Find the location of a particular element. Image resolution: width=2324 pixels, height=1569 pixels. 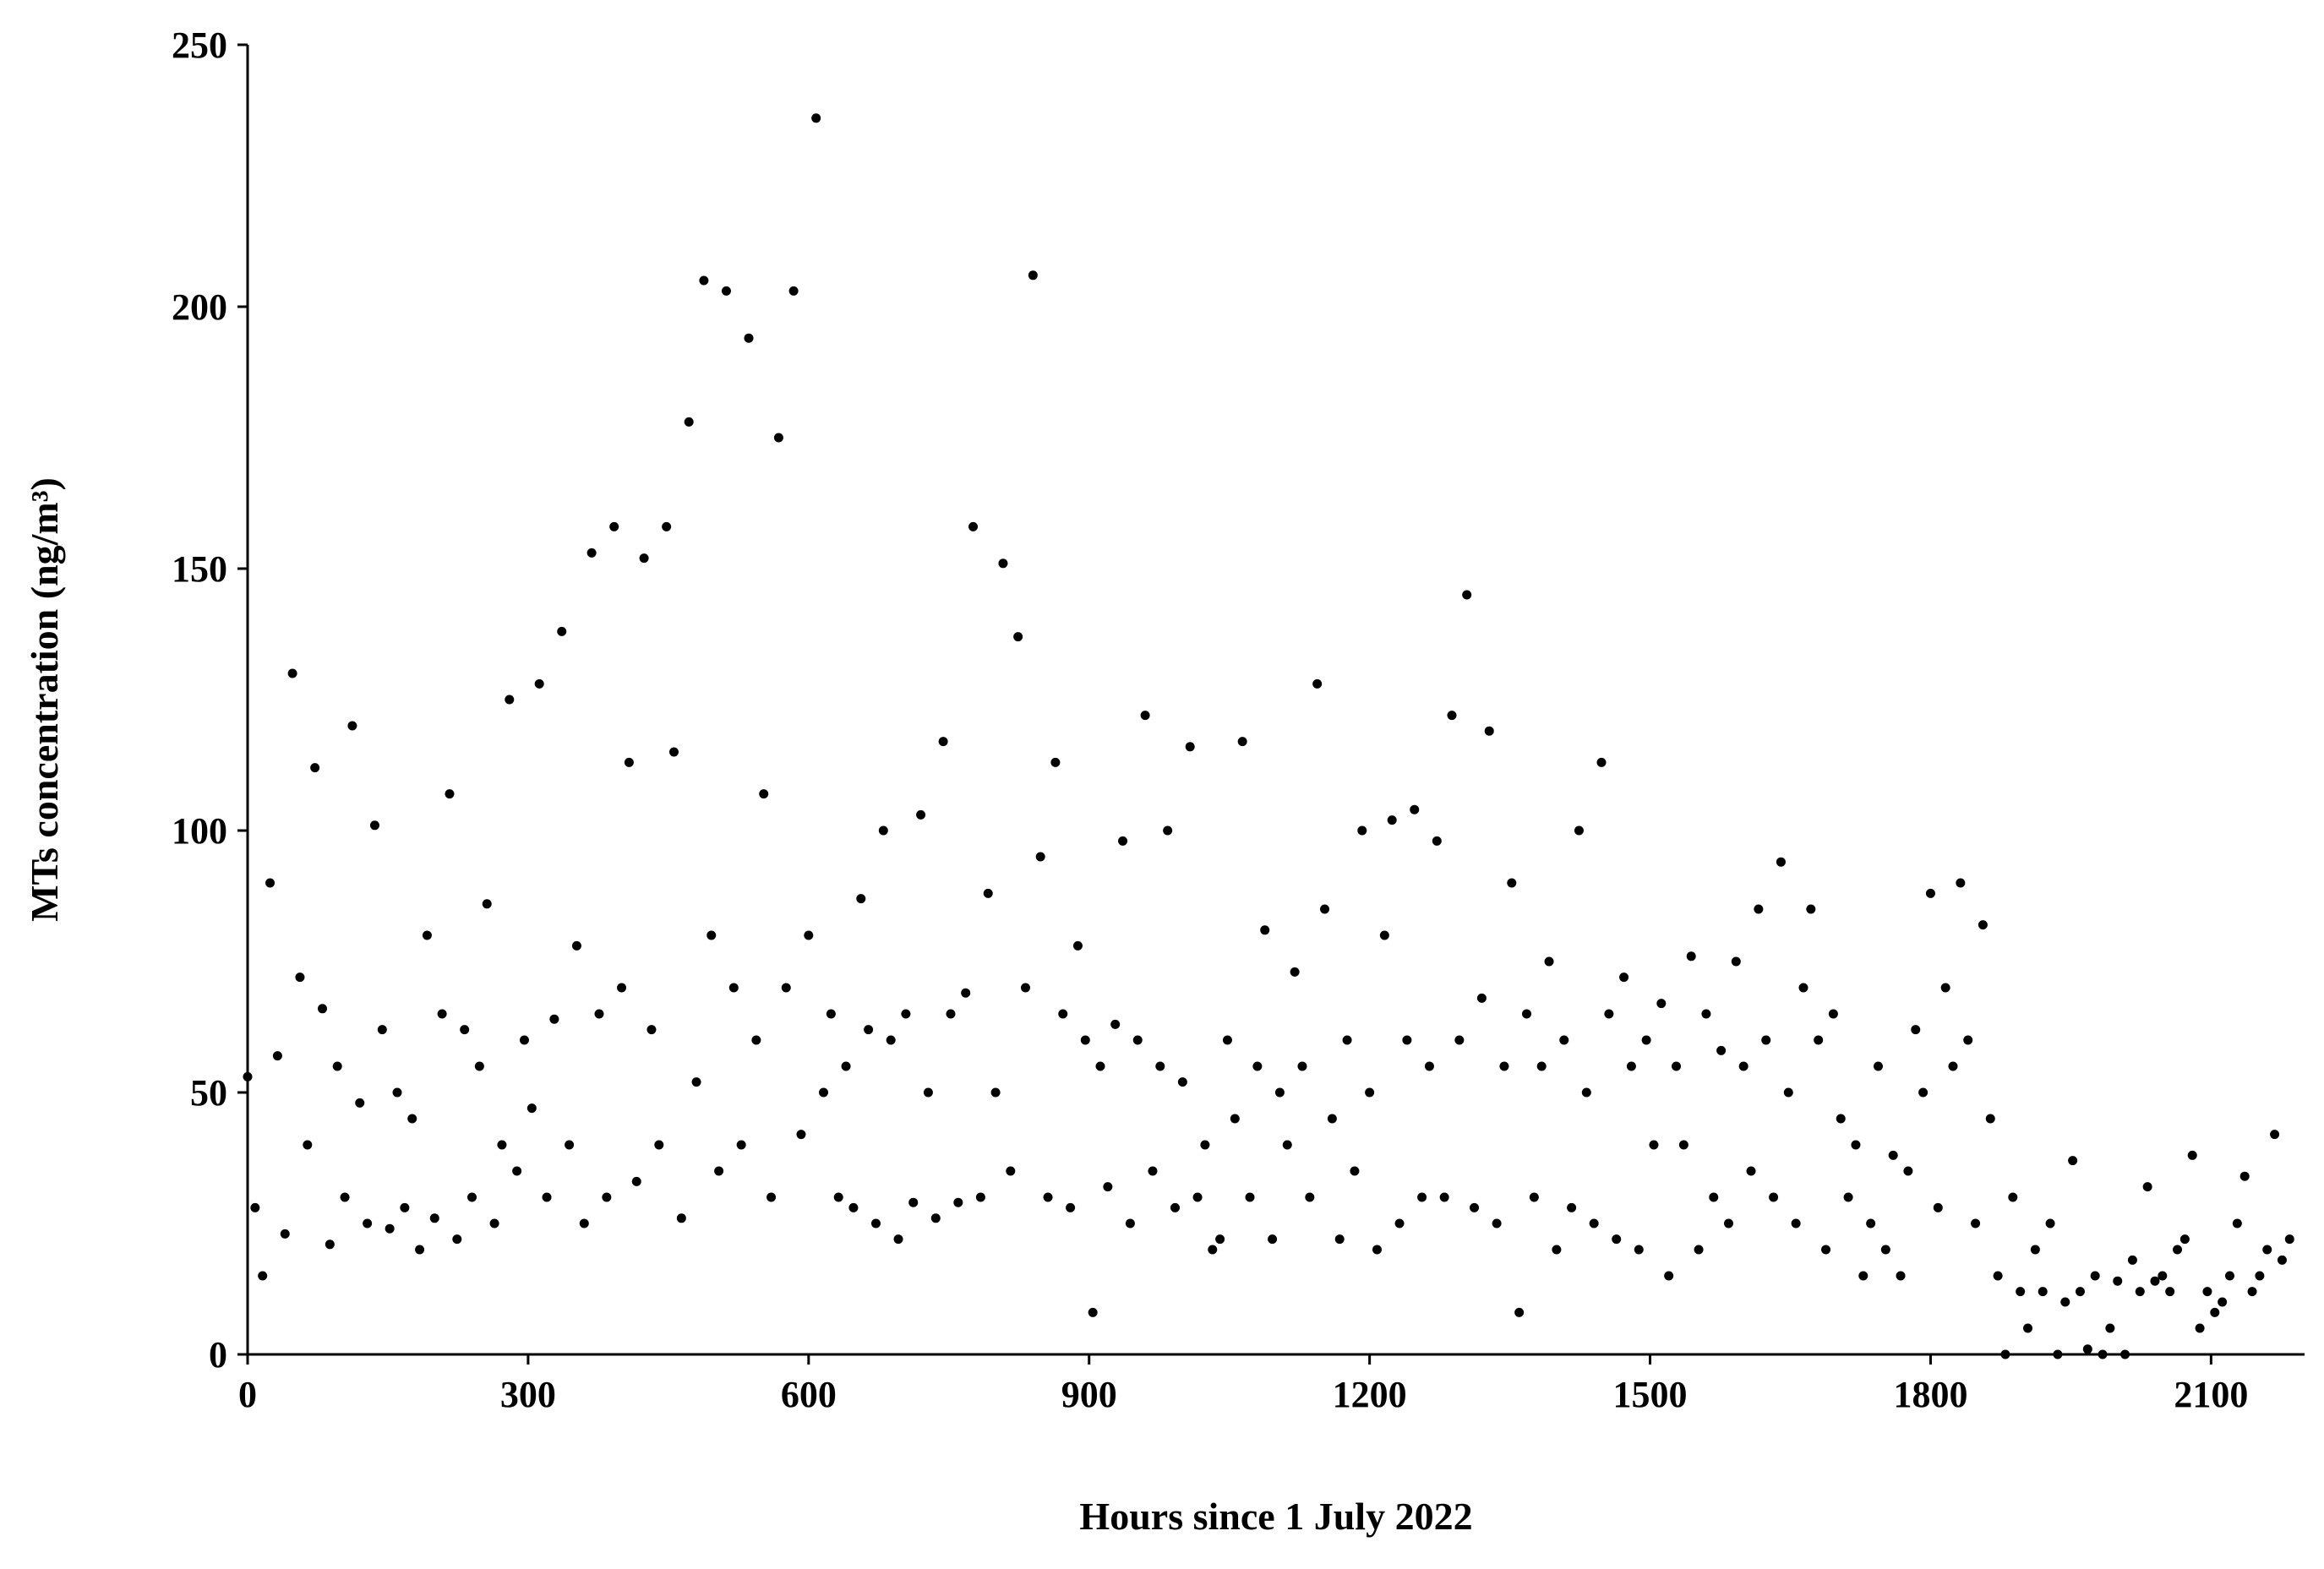

y-tick-label: 100 is located at coordinates (199, 831).